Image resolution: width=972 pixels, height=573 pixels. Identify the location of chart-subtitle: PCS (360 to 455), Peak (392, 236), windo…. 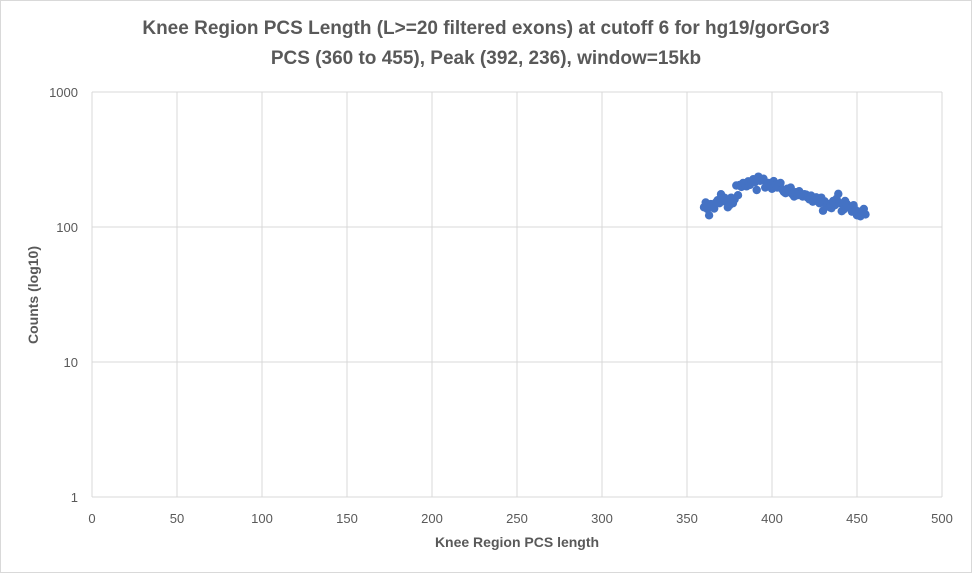
(486, 58).